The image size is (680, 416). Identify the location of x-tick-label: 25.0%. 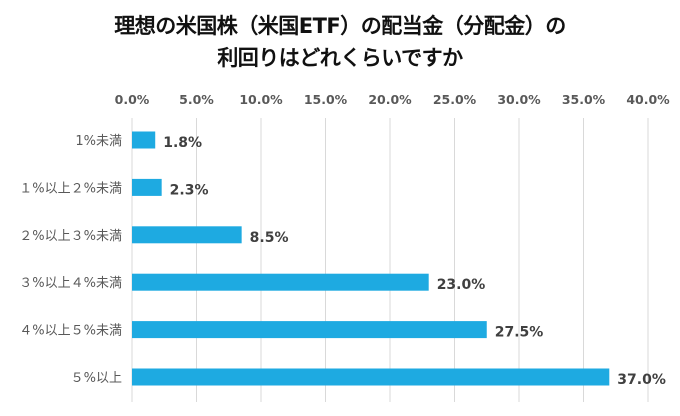
(455, 99).